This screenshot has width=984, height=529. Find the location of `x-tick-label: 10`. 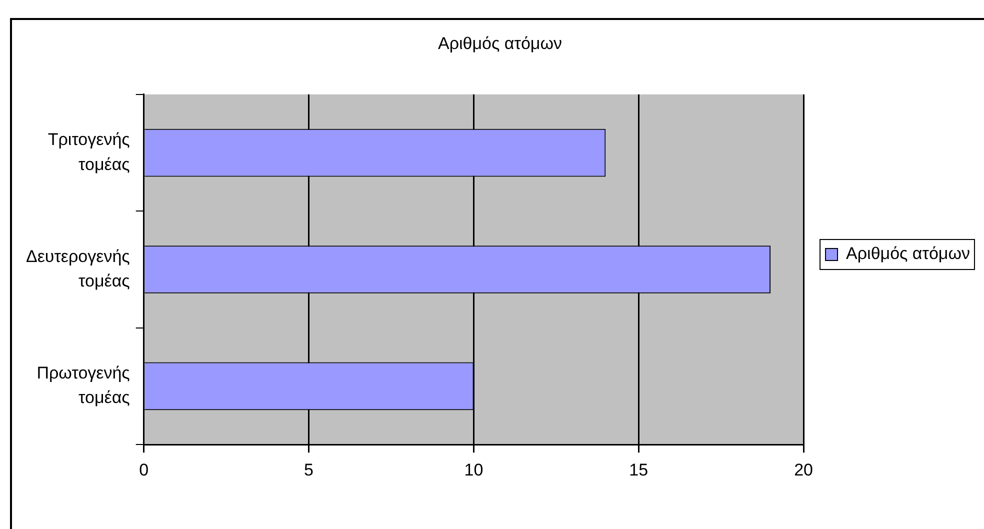

x-tick-label: 10 is located at coordinates (474, 470).